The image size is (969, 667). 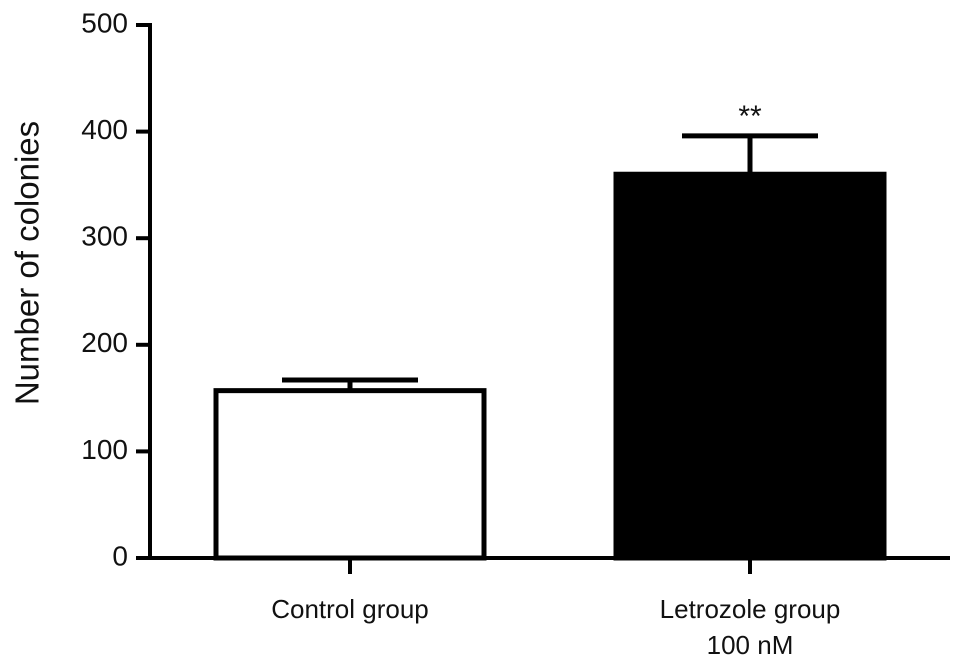 I want to click on significance-label: **, so click(x=750, y=116).